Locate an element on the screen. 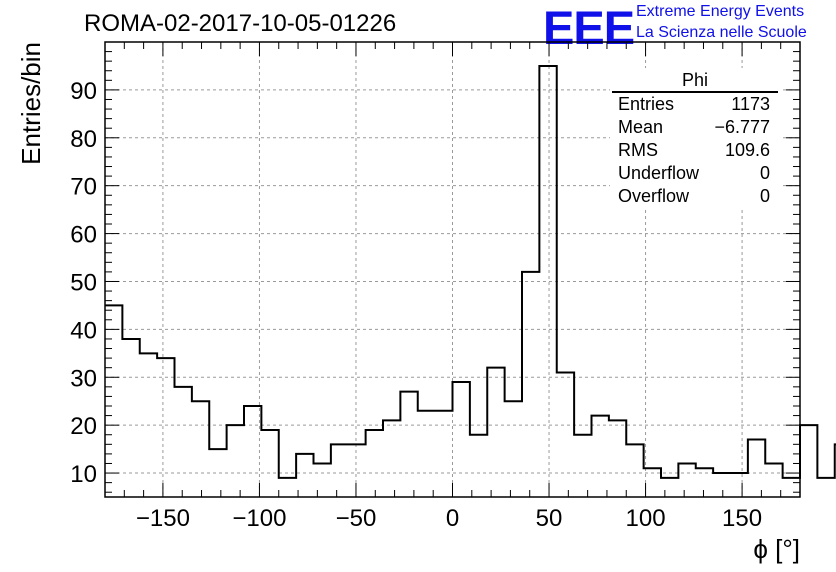 The width and height of the screenshot is (836, 572). x-axis-label: ϕ [°] is located at coordinates (776, 549).